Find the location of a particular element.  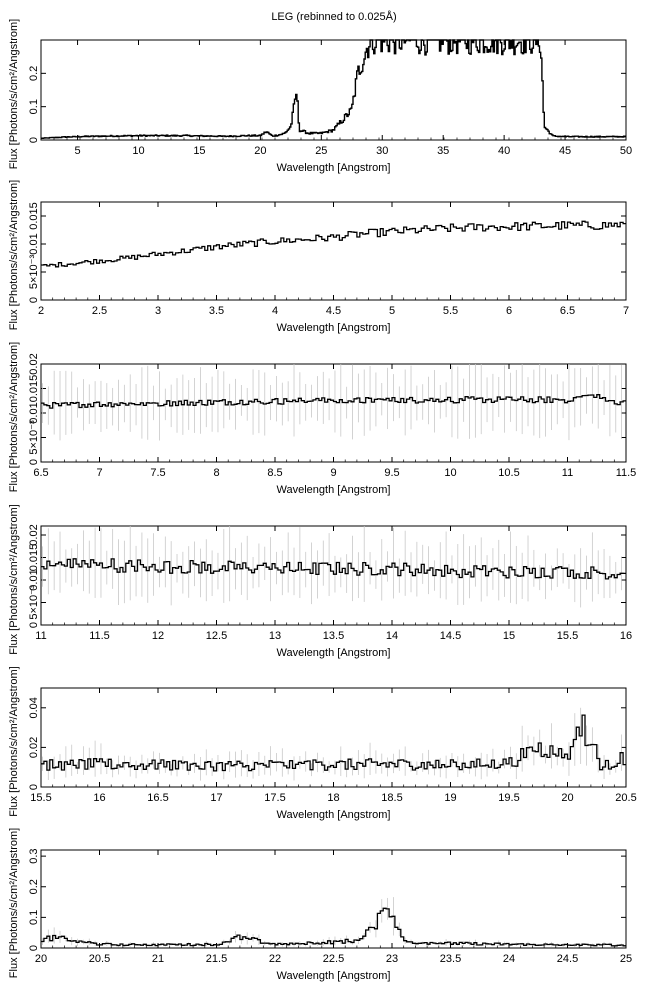

x-tick-label: 13 is located at coordinates (275, 636).